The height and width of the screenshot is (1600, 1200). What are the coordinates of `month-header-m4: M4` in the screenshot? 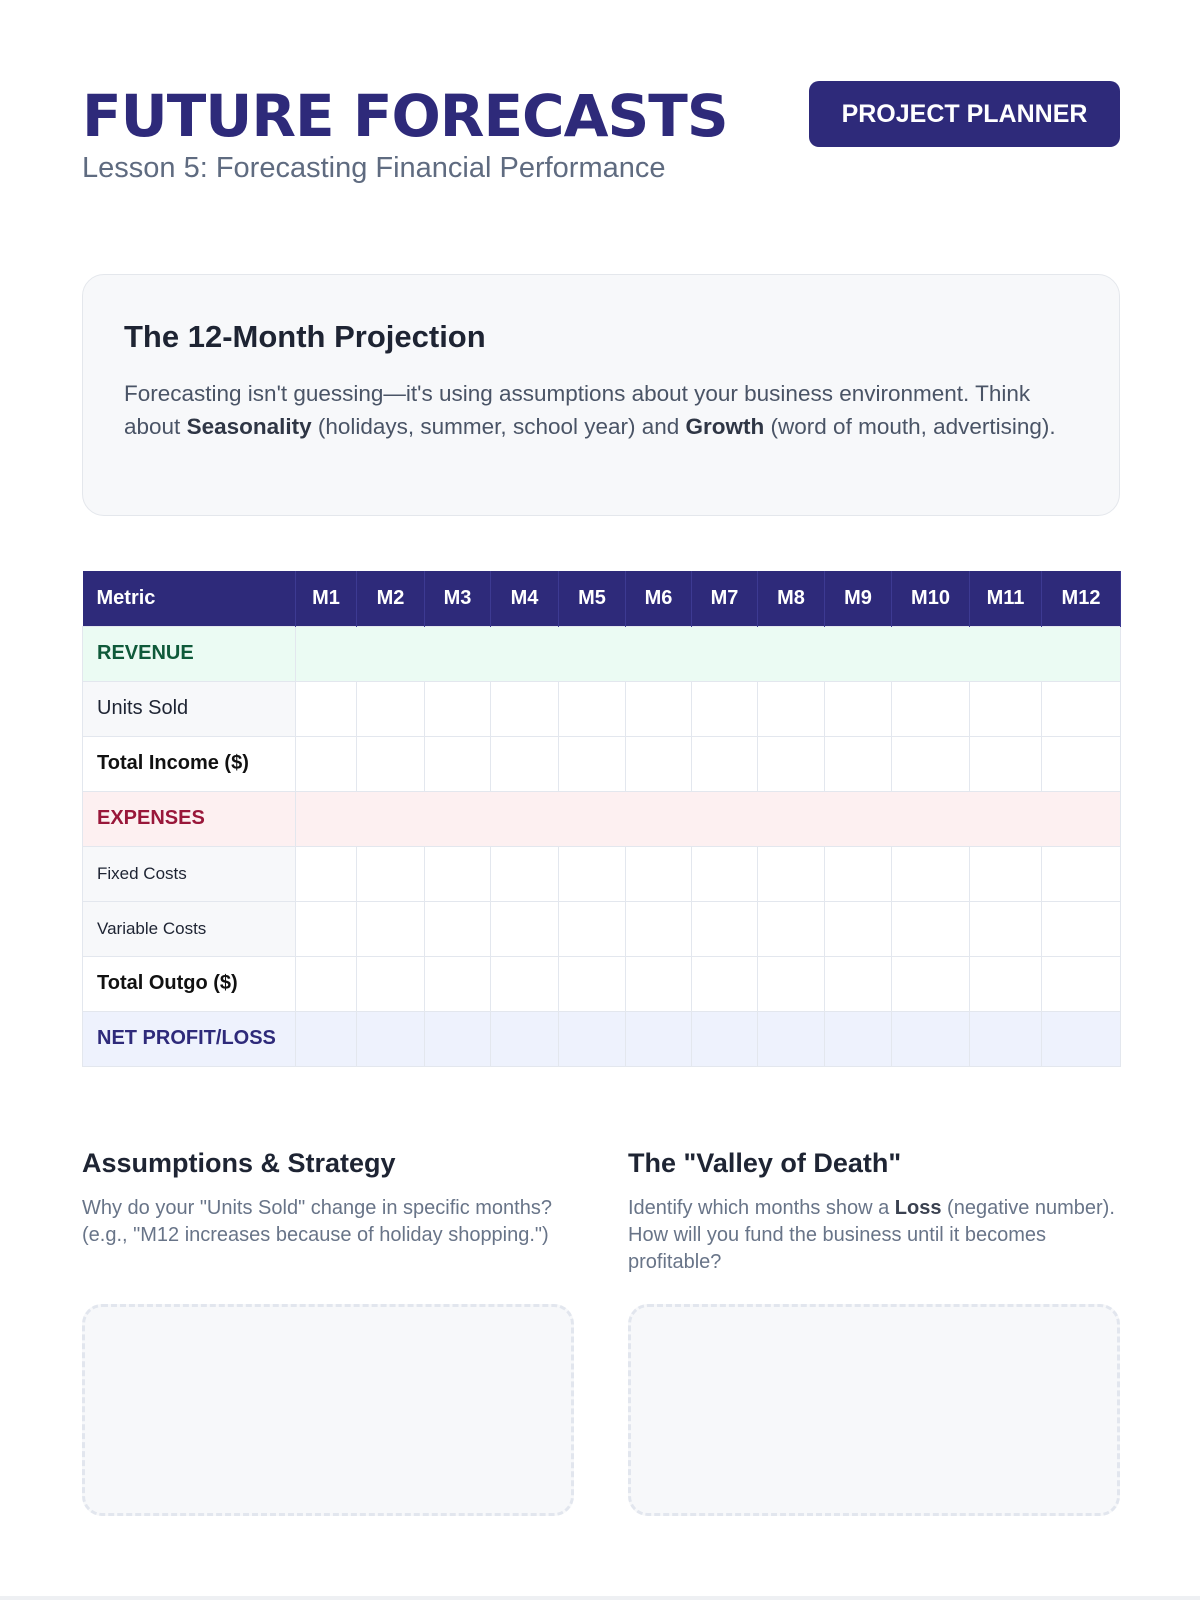 It's located at (524, 598).